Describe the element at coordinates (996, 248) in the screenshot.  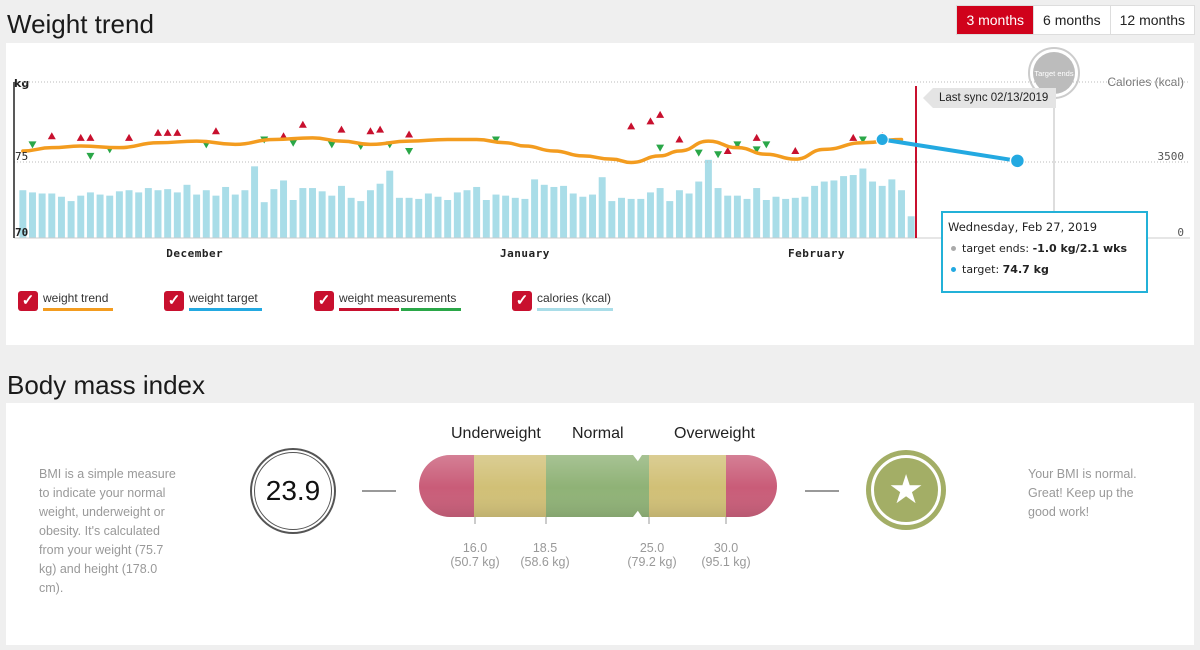
I see `tooltip-row1-label: target ends:` at that location.